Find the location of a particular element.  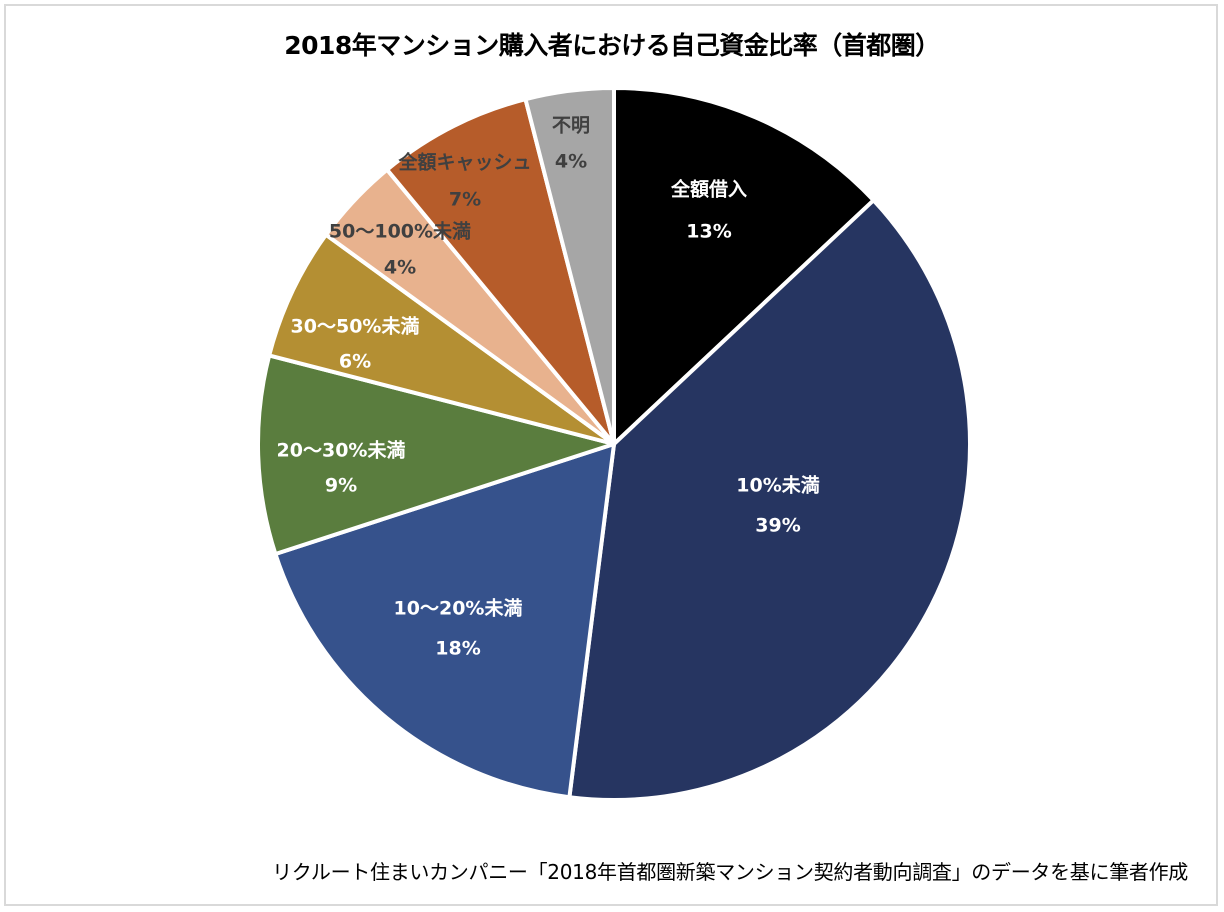

slice-value-label: 6% is located at coordinates (355, 362).